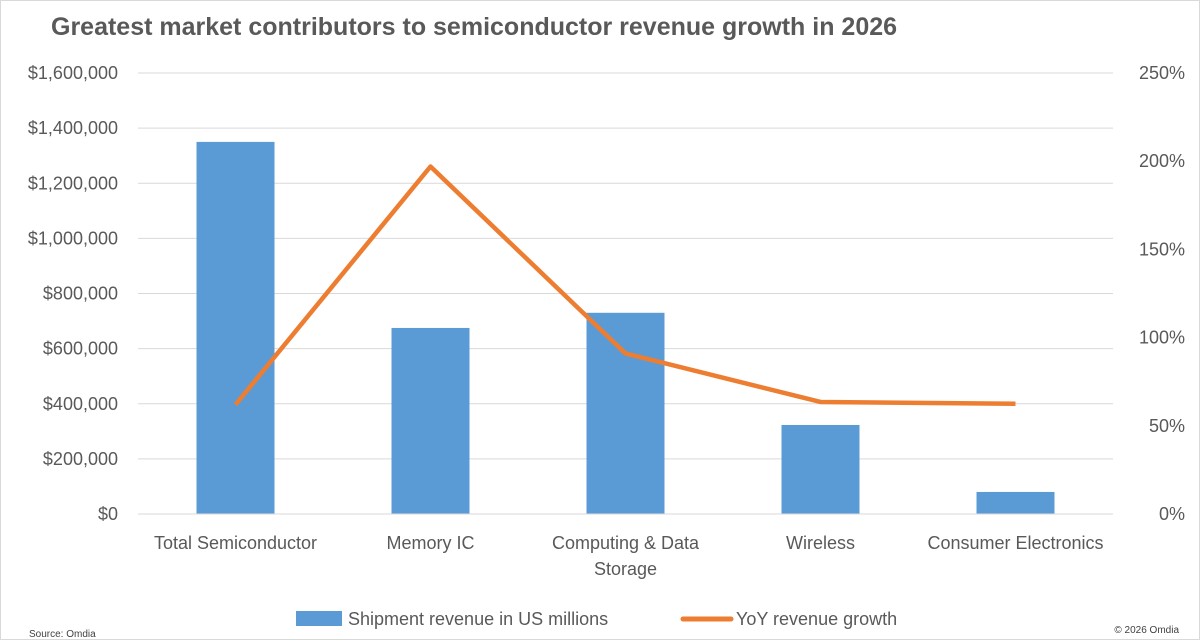  I want to click on copyright-note: © 2026 Omdia, so click(1146, 630).